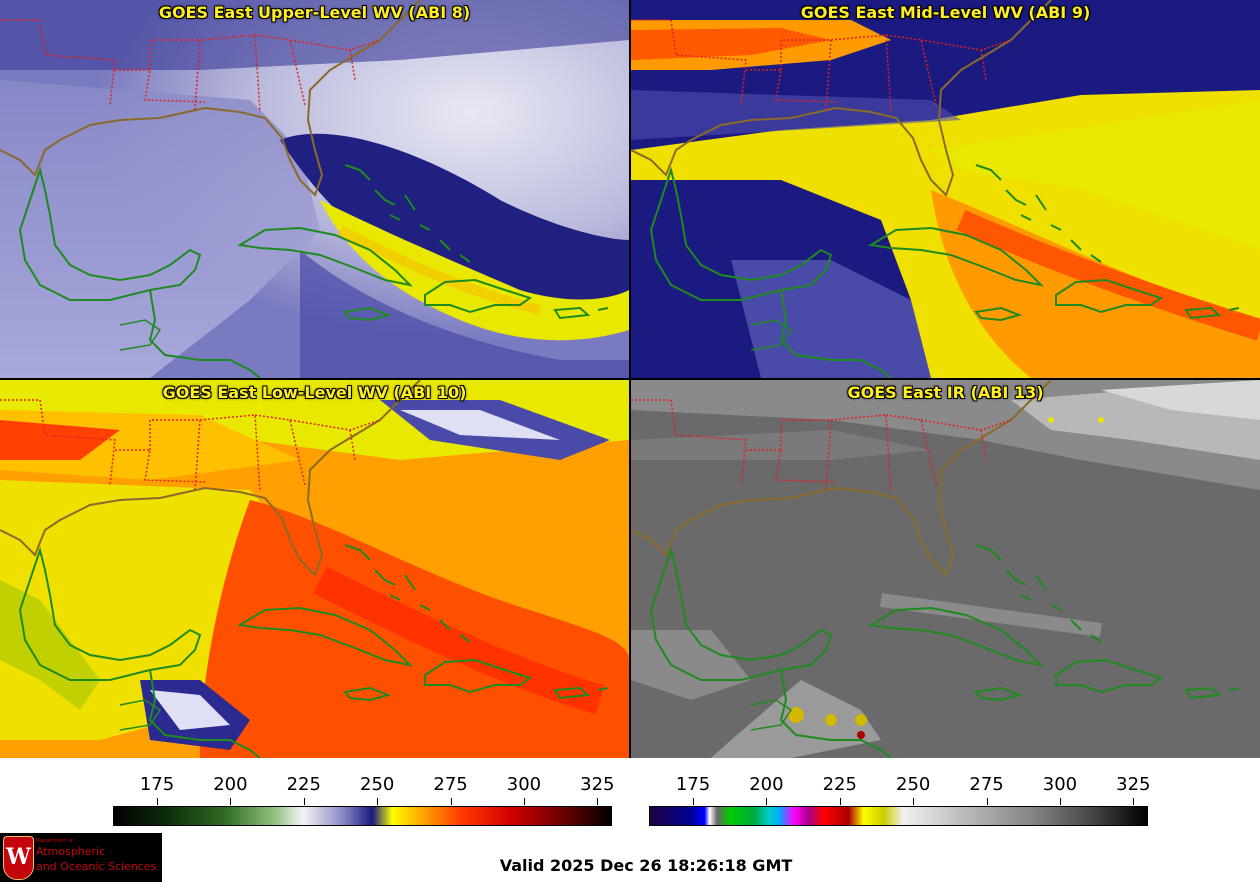 The width and height of the screenshot is (1260, 882). What do you see at coordinates (646, 865) in the screenshot?
I see `valid-time: Valid 2025 Dec 26 18:26:18 GMT` at bounding box center [646, 865].